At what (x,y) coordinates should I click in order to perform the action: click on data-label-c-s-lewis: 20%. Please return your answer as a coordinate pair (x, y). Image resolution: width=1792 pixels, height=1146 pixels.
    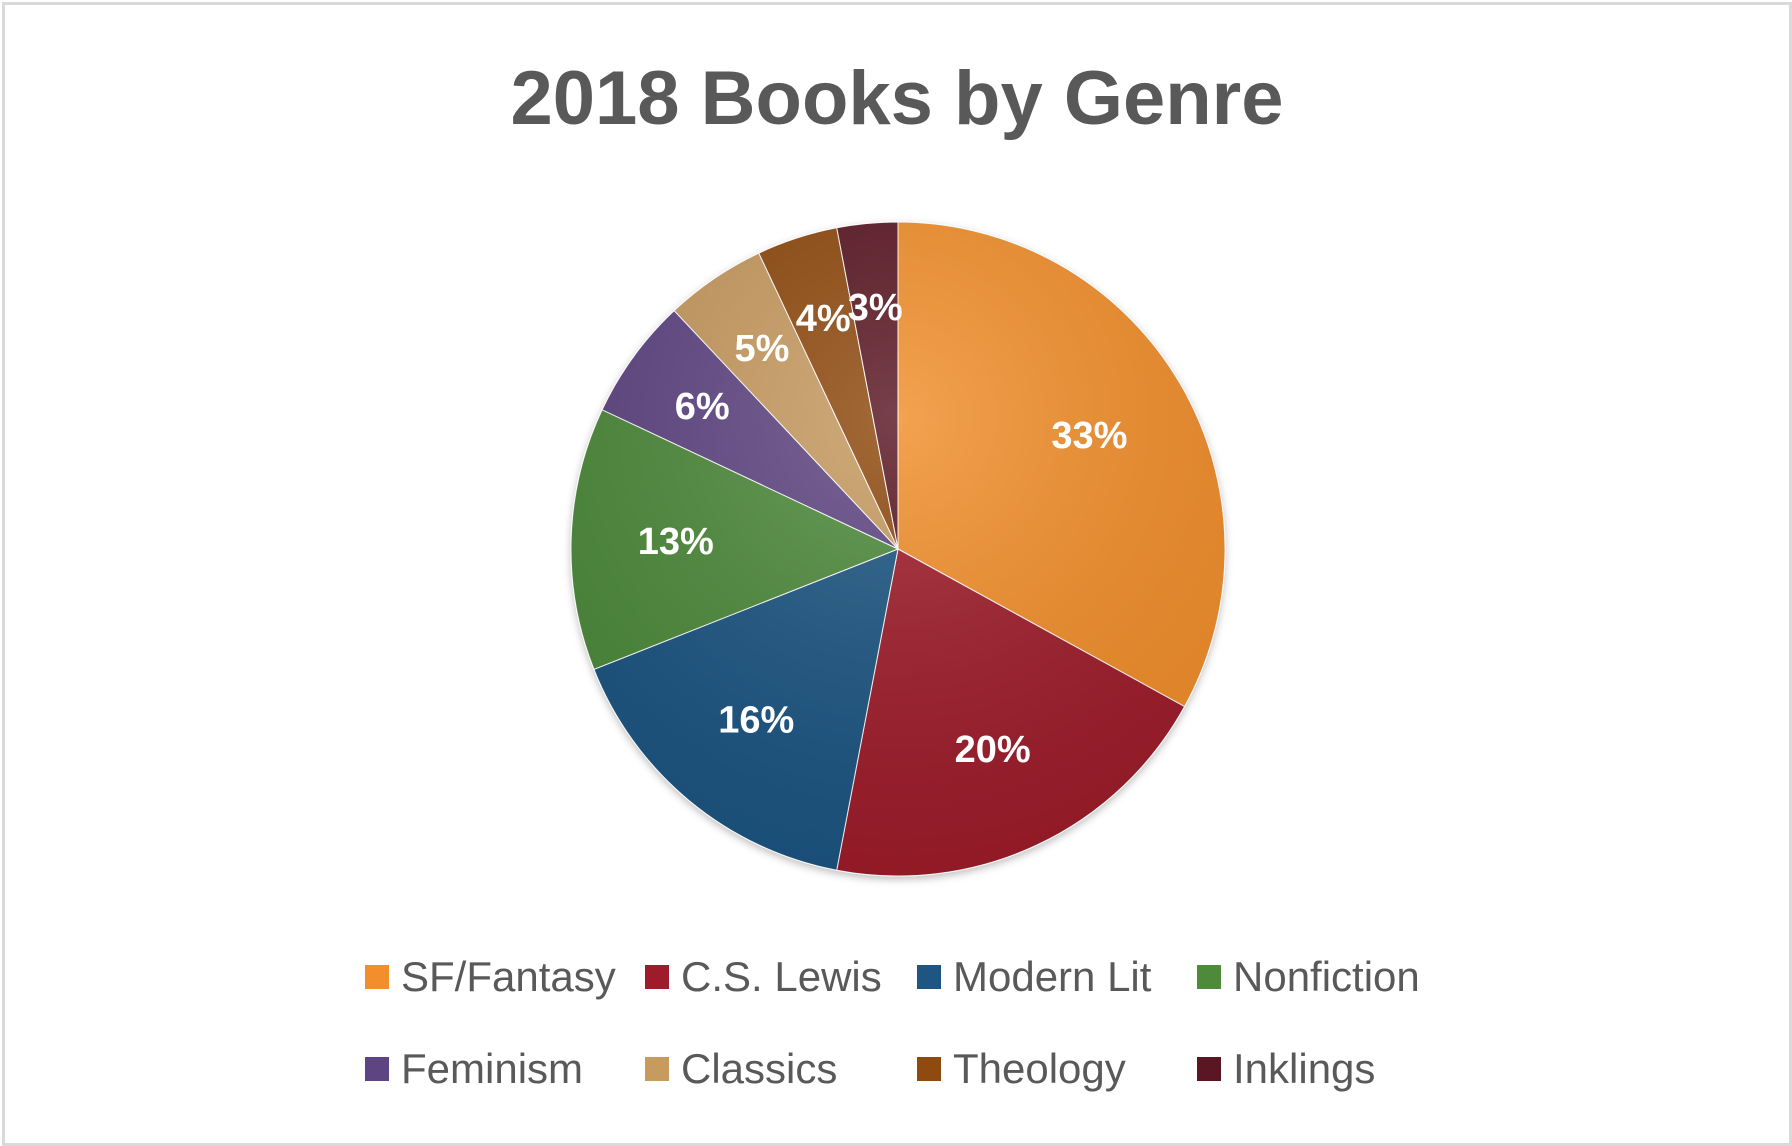
    Looking at the image, I should click on (993, 750).